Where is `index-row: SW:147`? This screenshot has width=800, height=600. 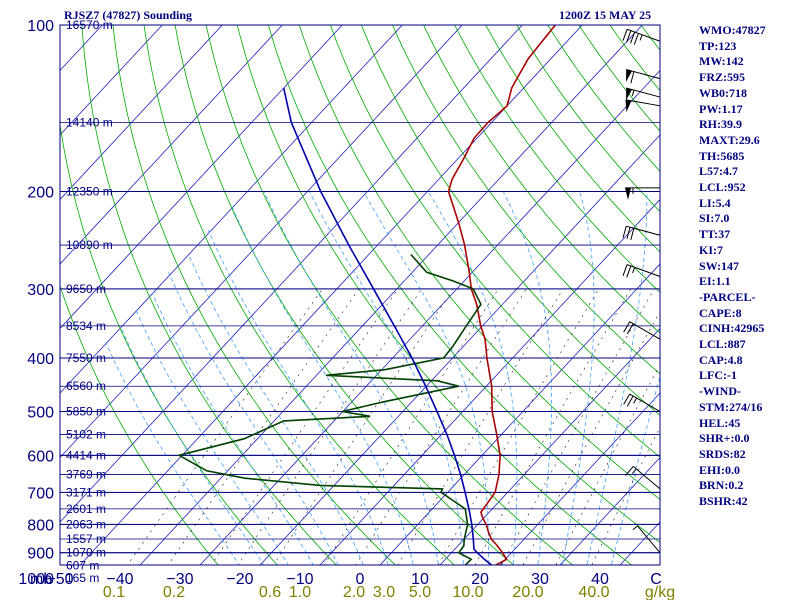 index-row: SW:147 is located at coordinates (719, 265).